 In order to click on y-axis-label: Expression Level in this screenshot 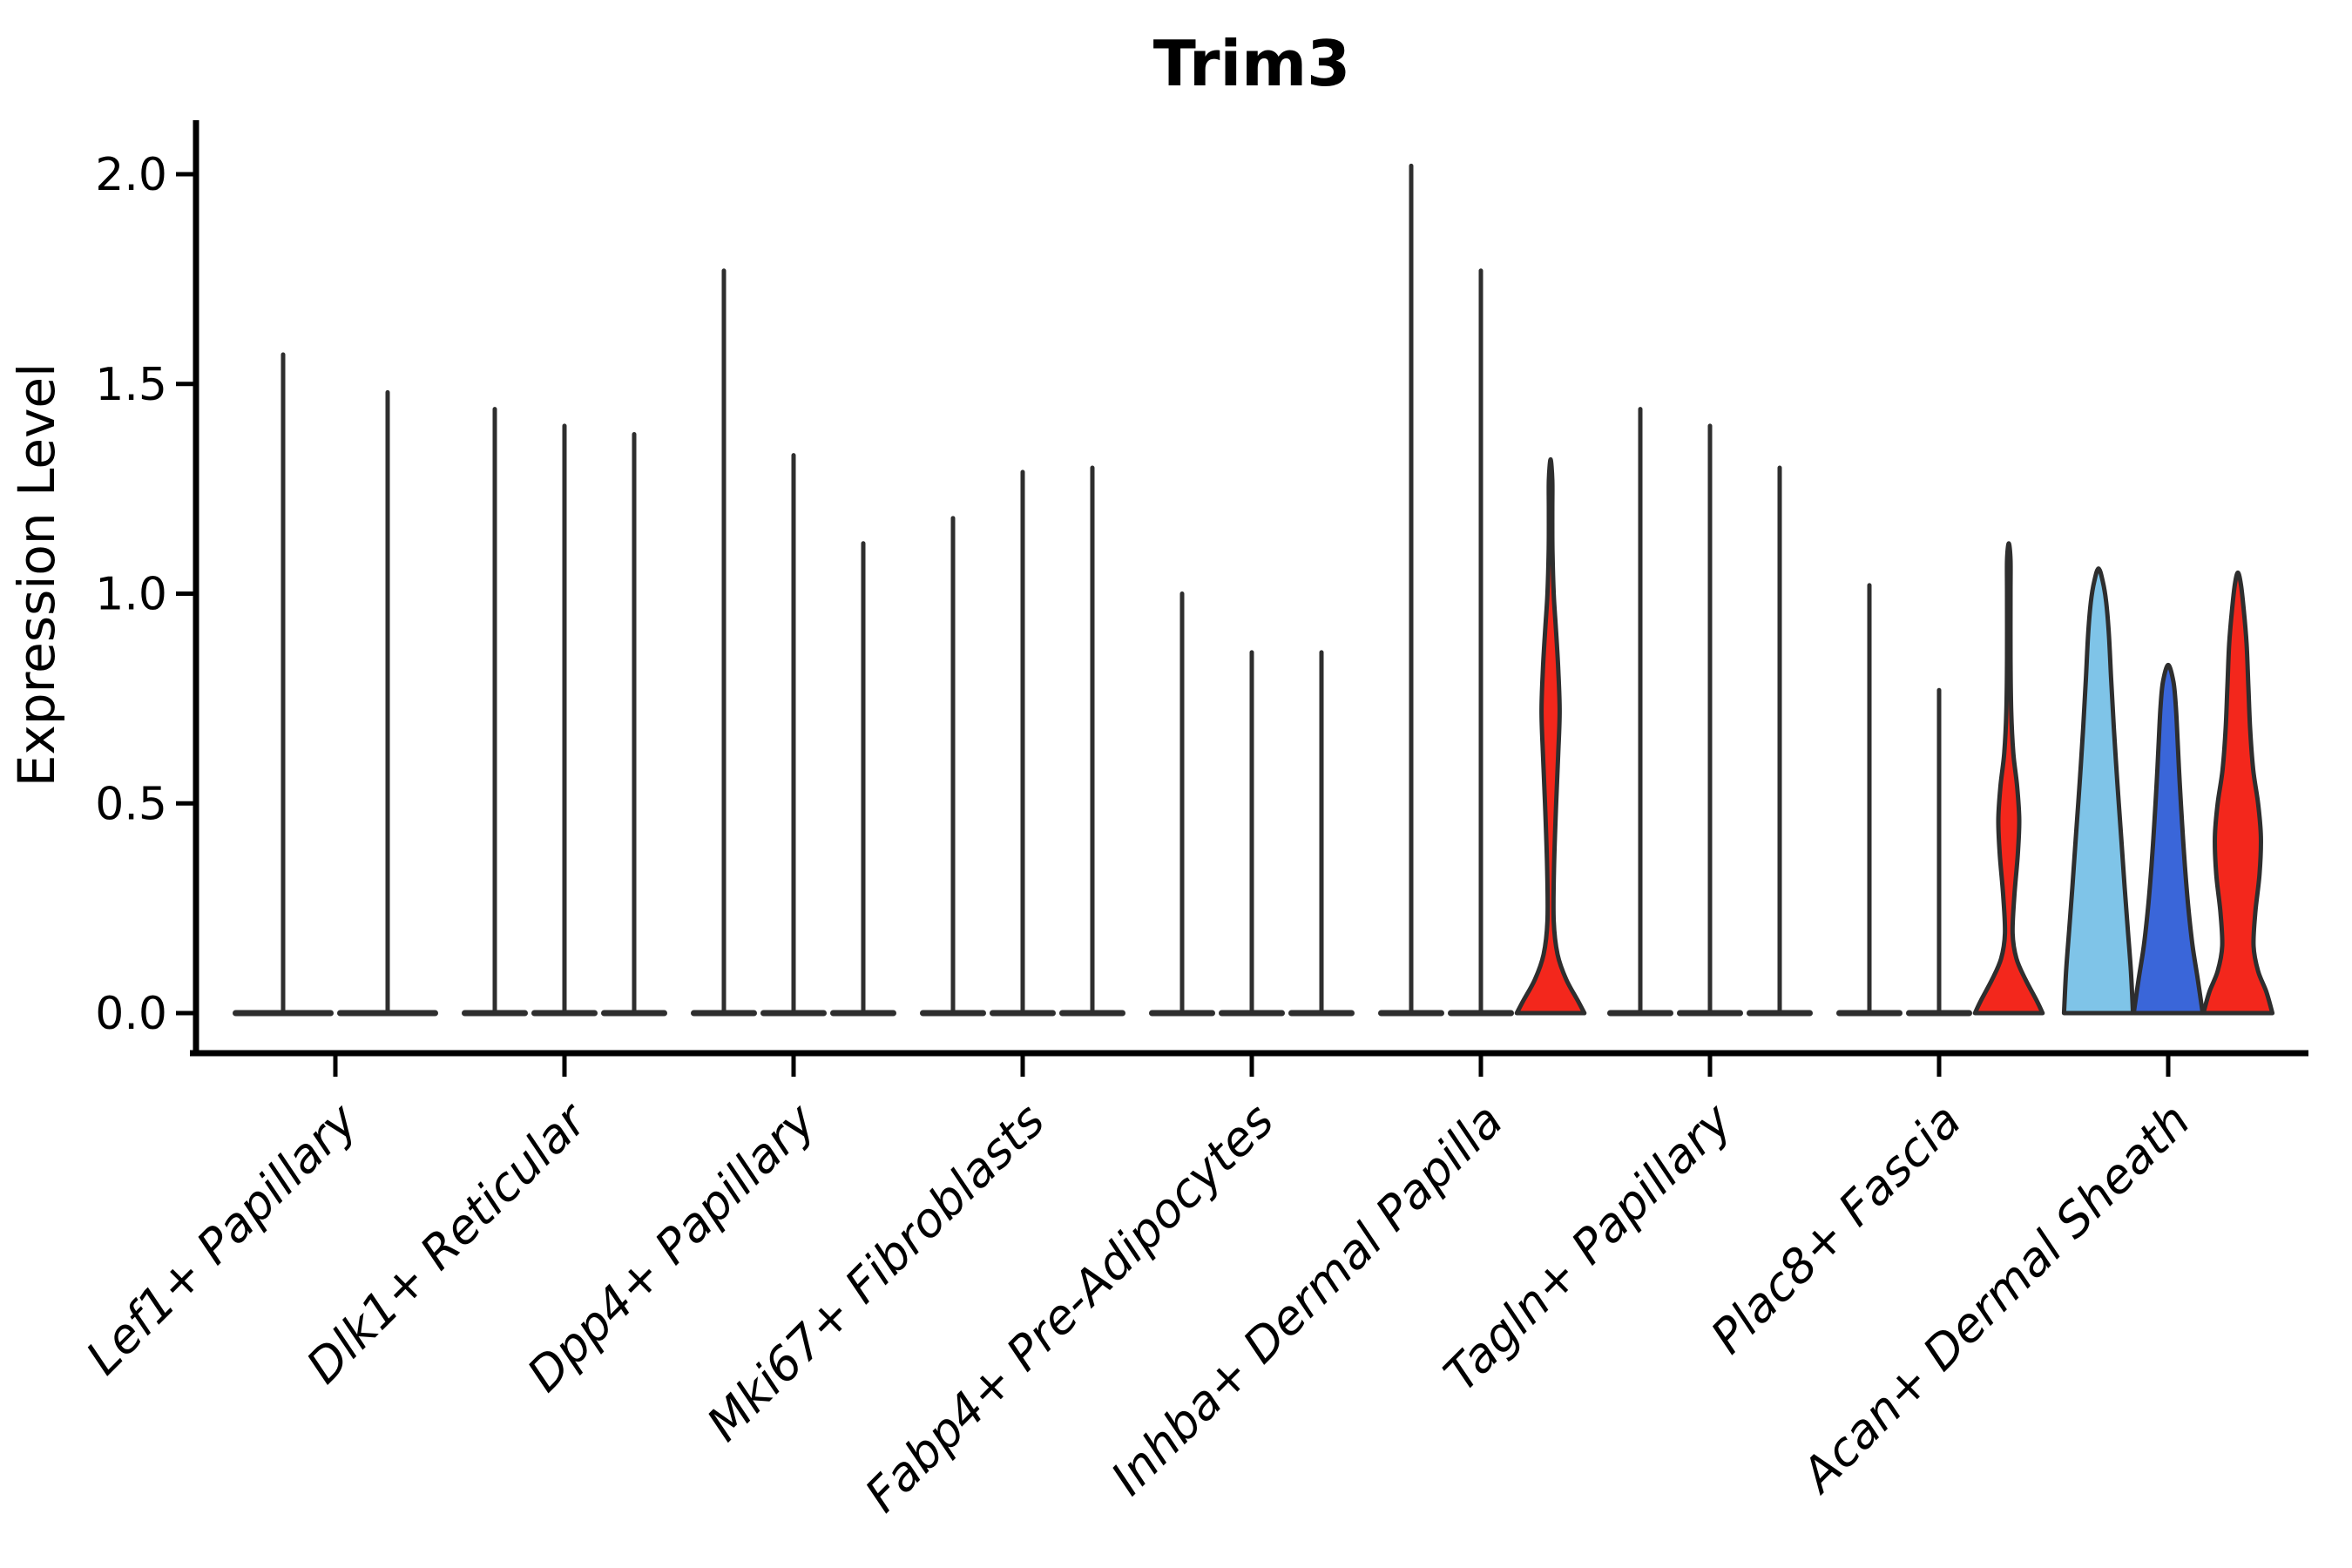, I will do `click(36, 575)`.